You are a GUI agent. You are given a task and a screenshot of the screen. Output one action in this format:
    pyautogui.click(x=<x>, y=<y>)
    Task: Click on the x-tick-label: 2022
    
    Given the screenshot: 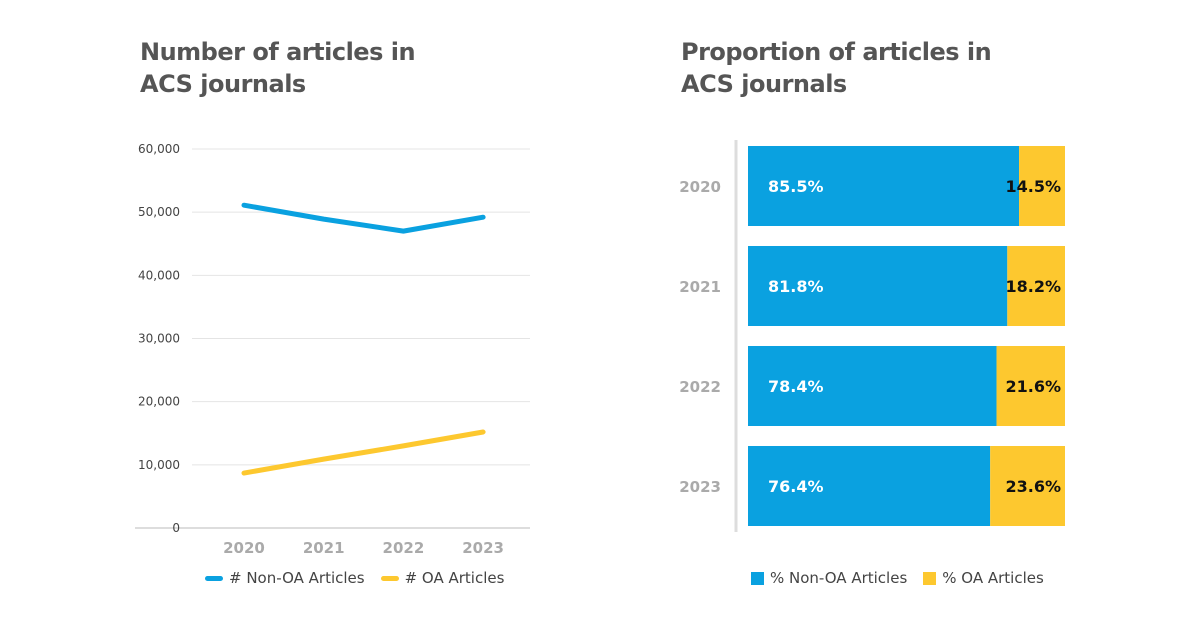 What is the action you would take?
    pyautogui.click(x=404, y=548)
    